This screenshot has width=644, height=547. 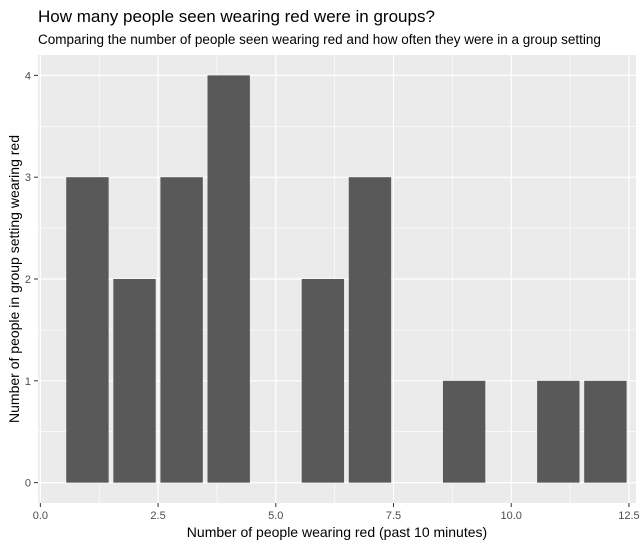 What do you see at coordinates (157, 516) in the screenshot?
I see `x-tick-label: 2.5` at bounding box center [157, 516].